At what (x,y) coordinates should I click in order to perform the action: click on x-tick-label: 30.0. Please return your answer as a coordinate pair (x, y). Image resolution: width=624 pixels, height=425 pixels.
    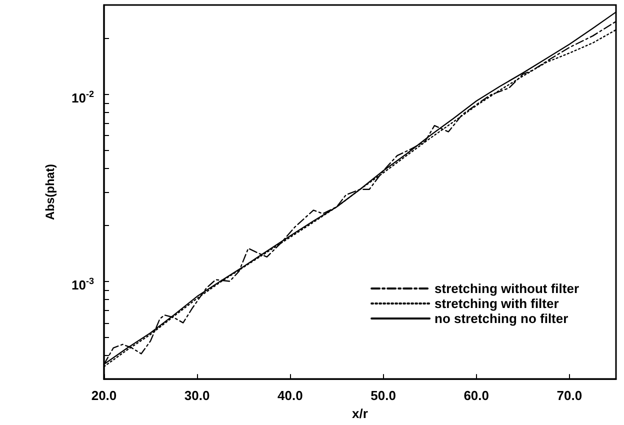
    Looking at the image, I should click on (197, 396).